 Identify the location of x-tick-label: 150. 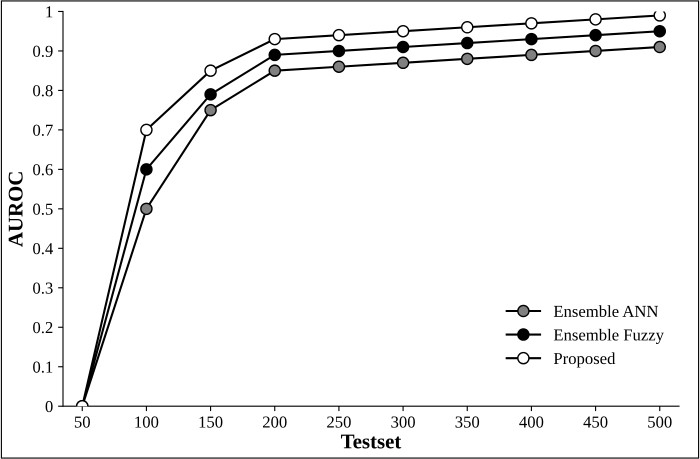
(211, 422).